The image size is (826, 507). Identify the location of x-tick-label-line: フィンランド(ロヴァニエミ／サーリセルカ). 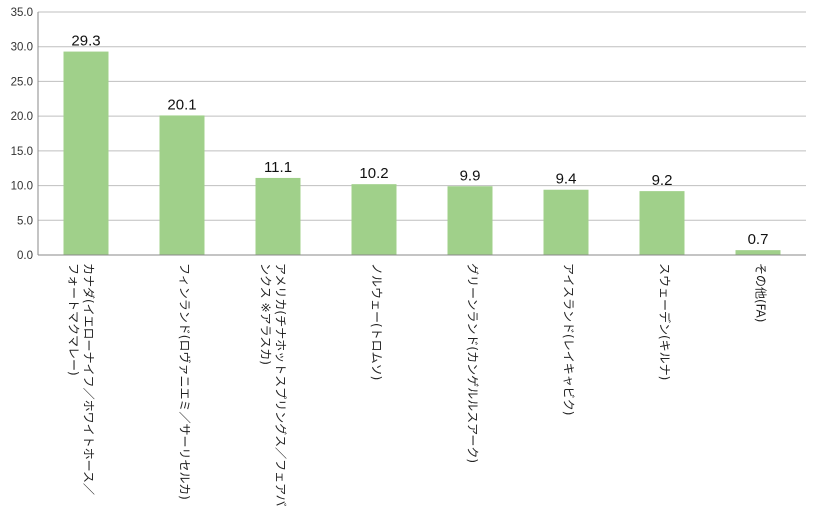
(185, 381).